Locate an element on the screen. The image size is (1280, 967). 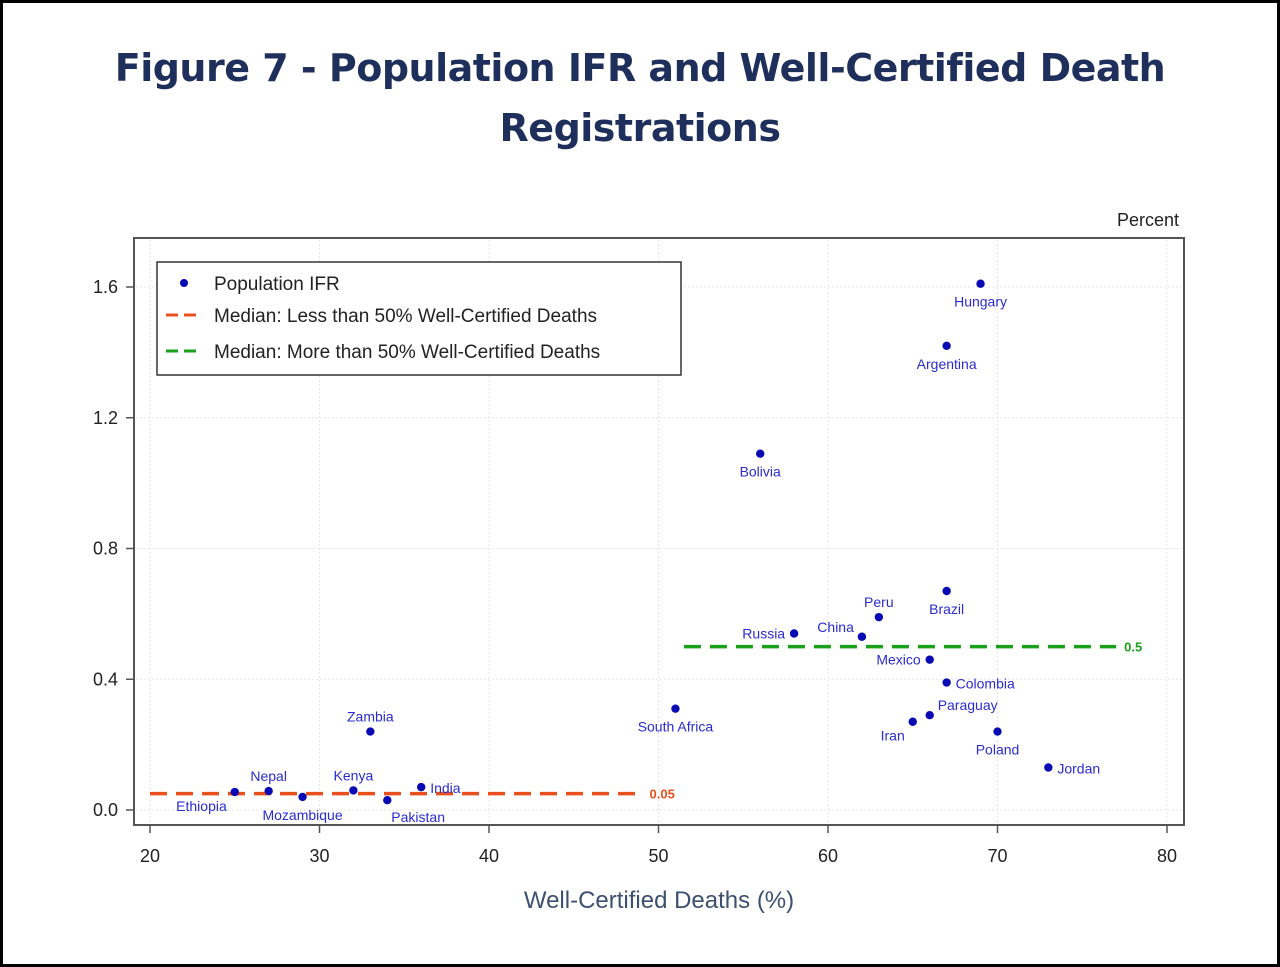
point-colombia is located at coordinates (946, 682).